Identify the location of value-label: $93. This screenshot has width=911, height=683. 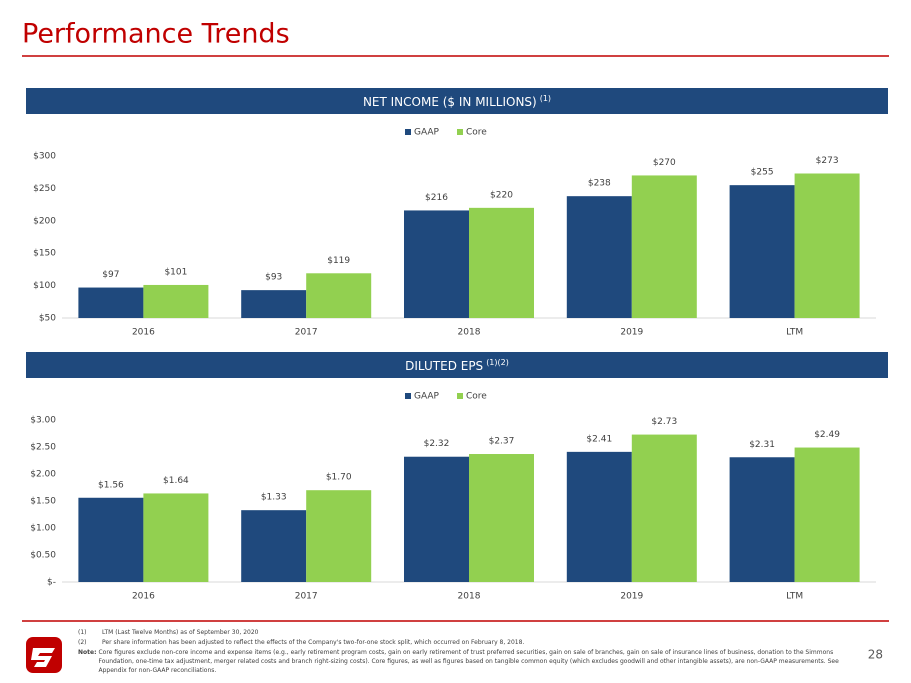
(273, 278).